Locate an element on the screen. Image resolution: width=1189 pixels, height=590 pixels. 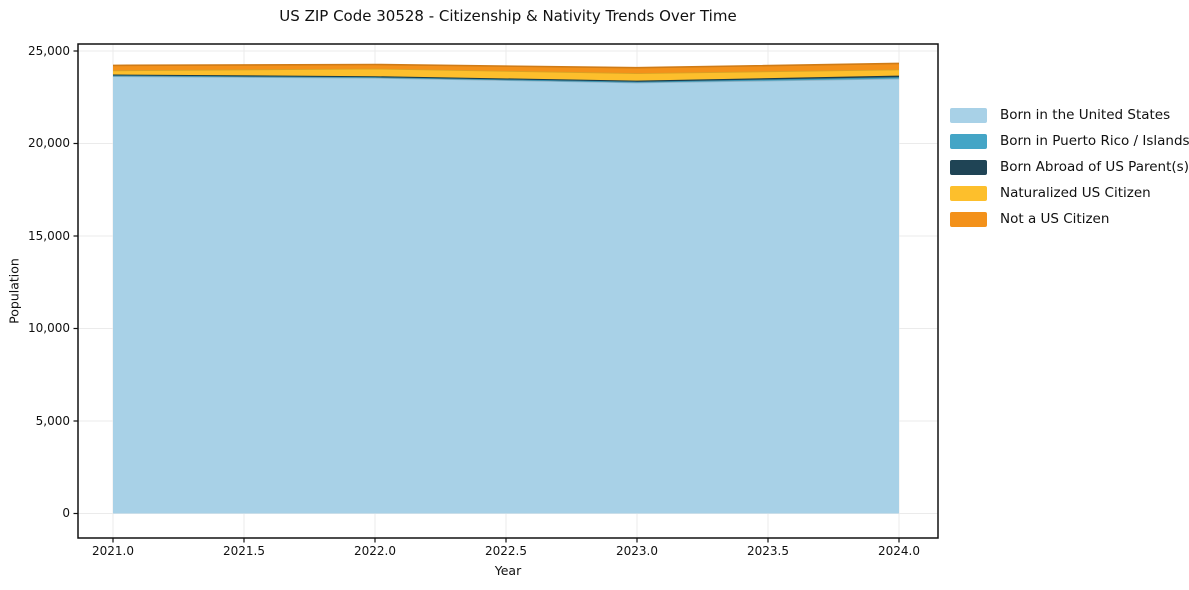
x-tick-label: 2021.5 is located at coordinates (244, 551).